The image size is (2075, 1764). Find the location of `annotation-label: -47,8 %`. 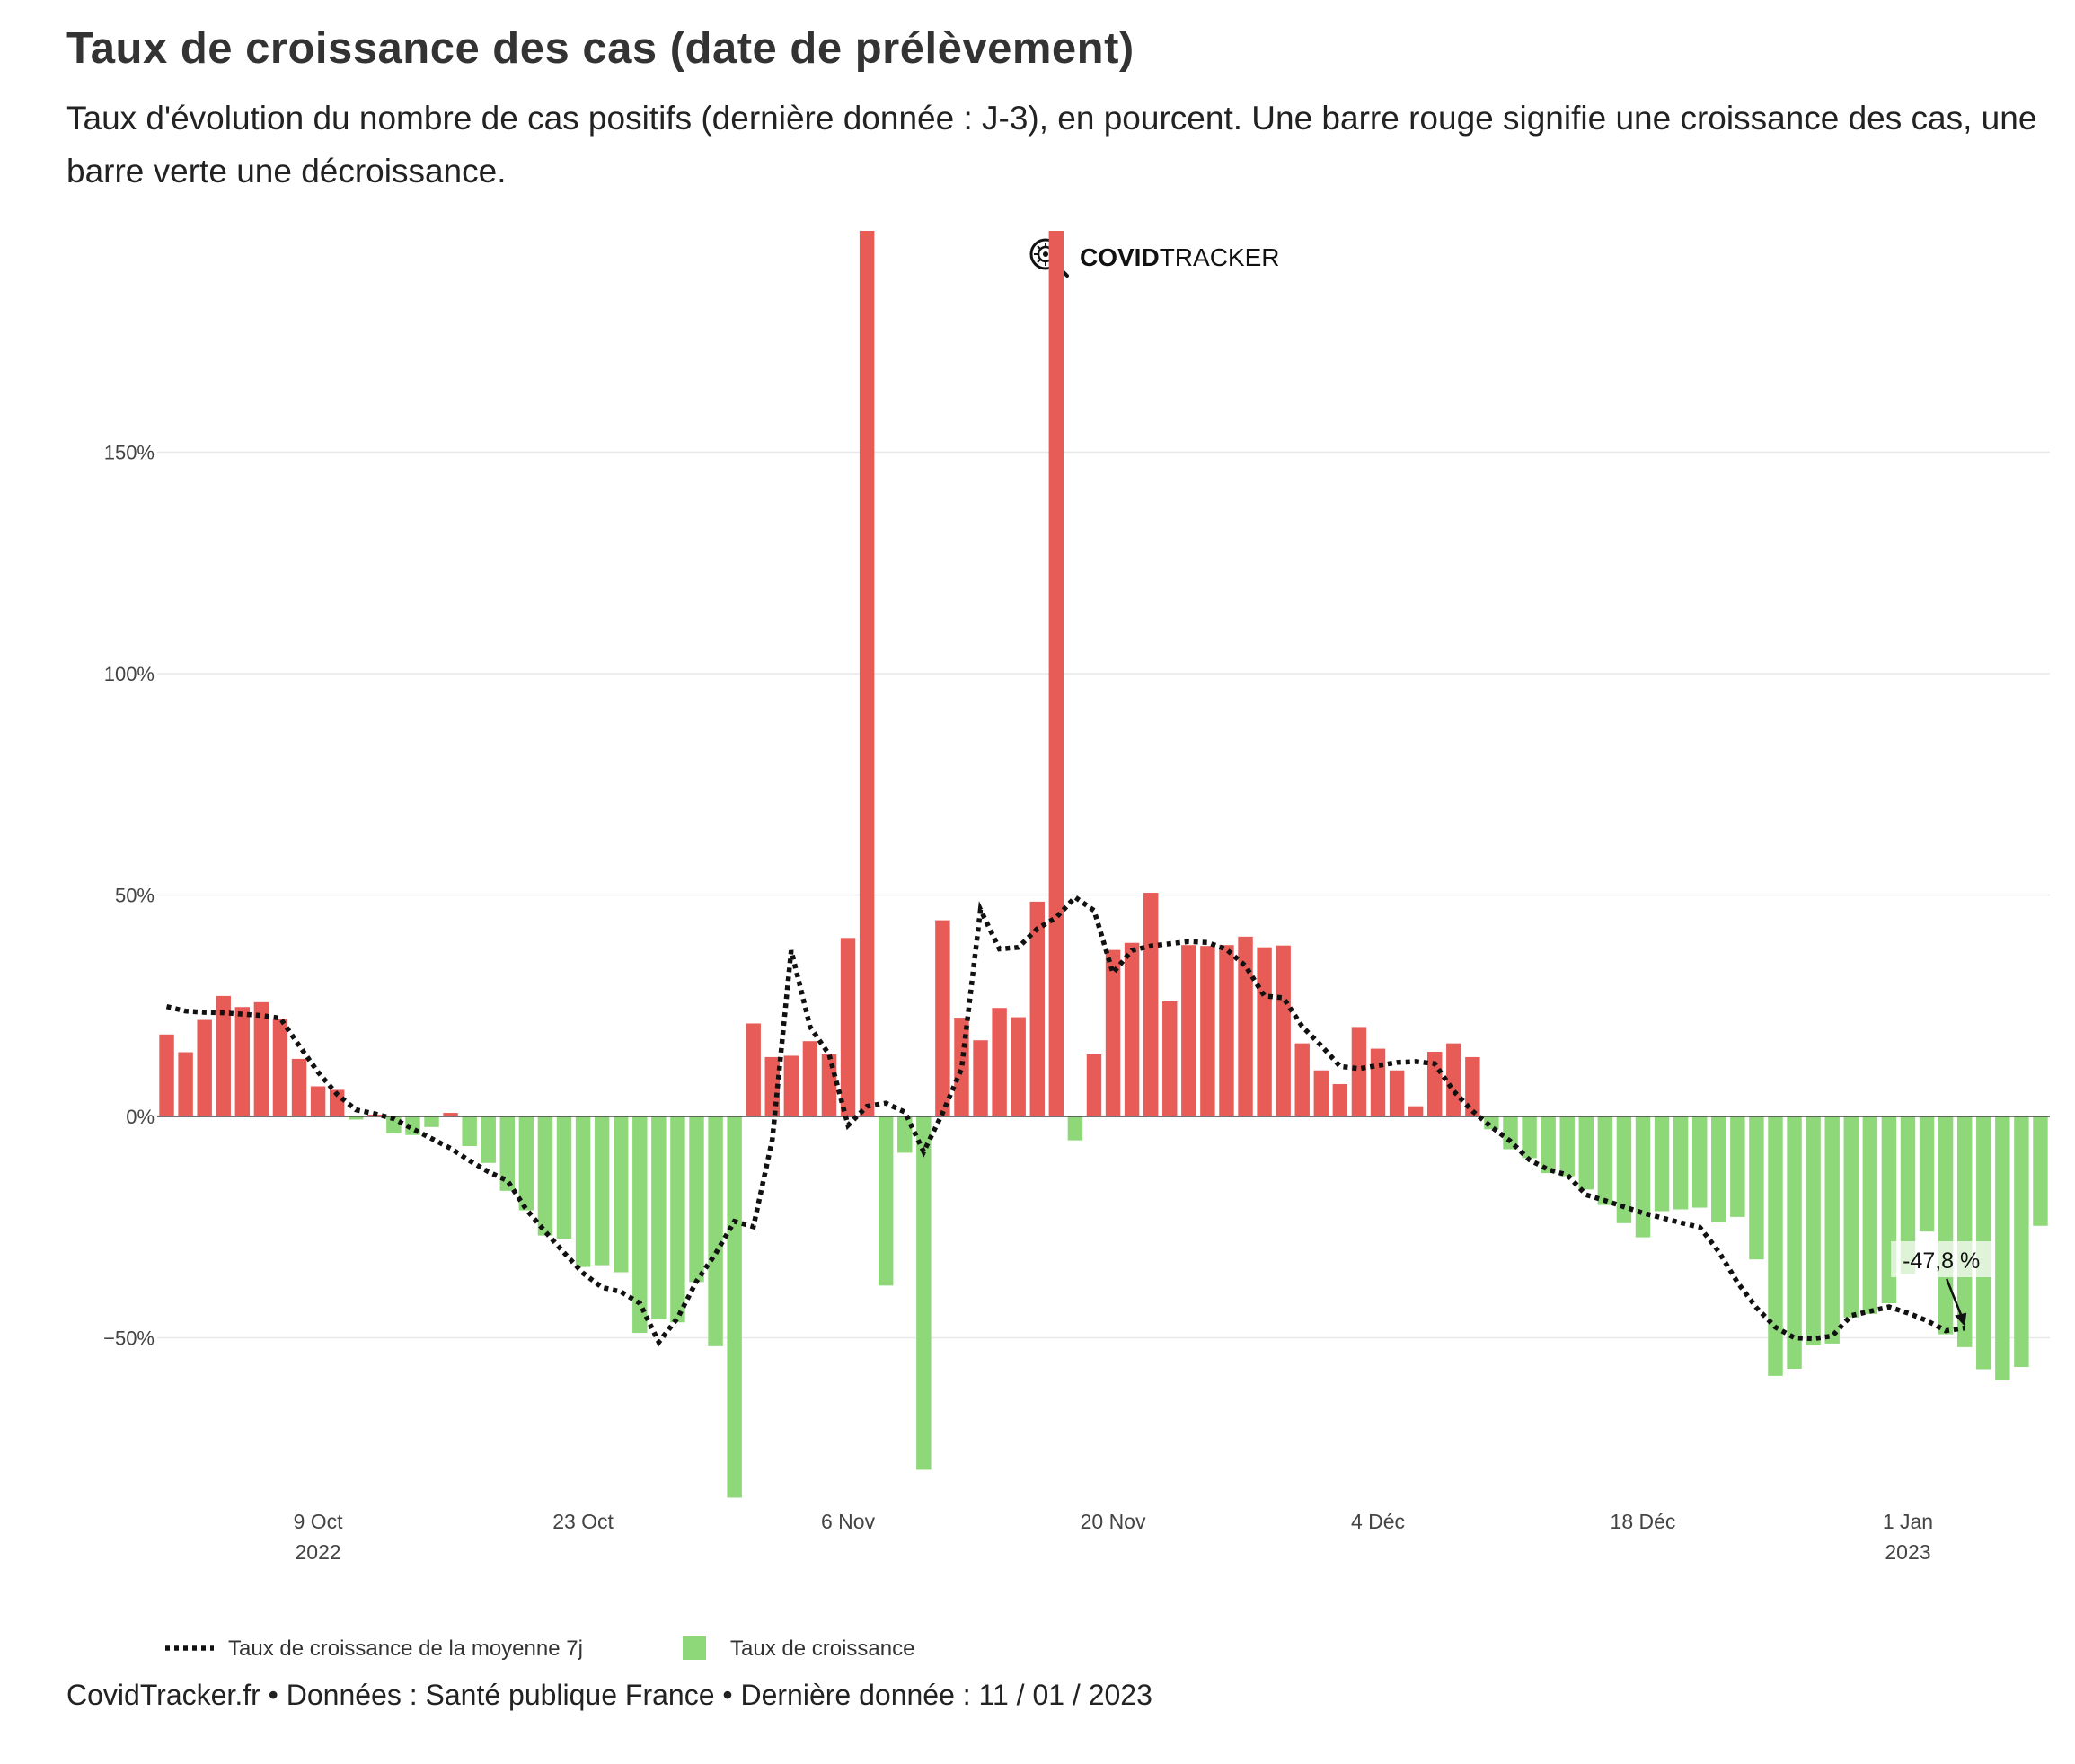

annotation-label: -47,8 % is located at coordinates (1941, 1261).